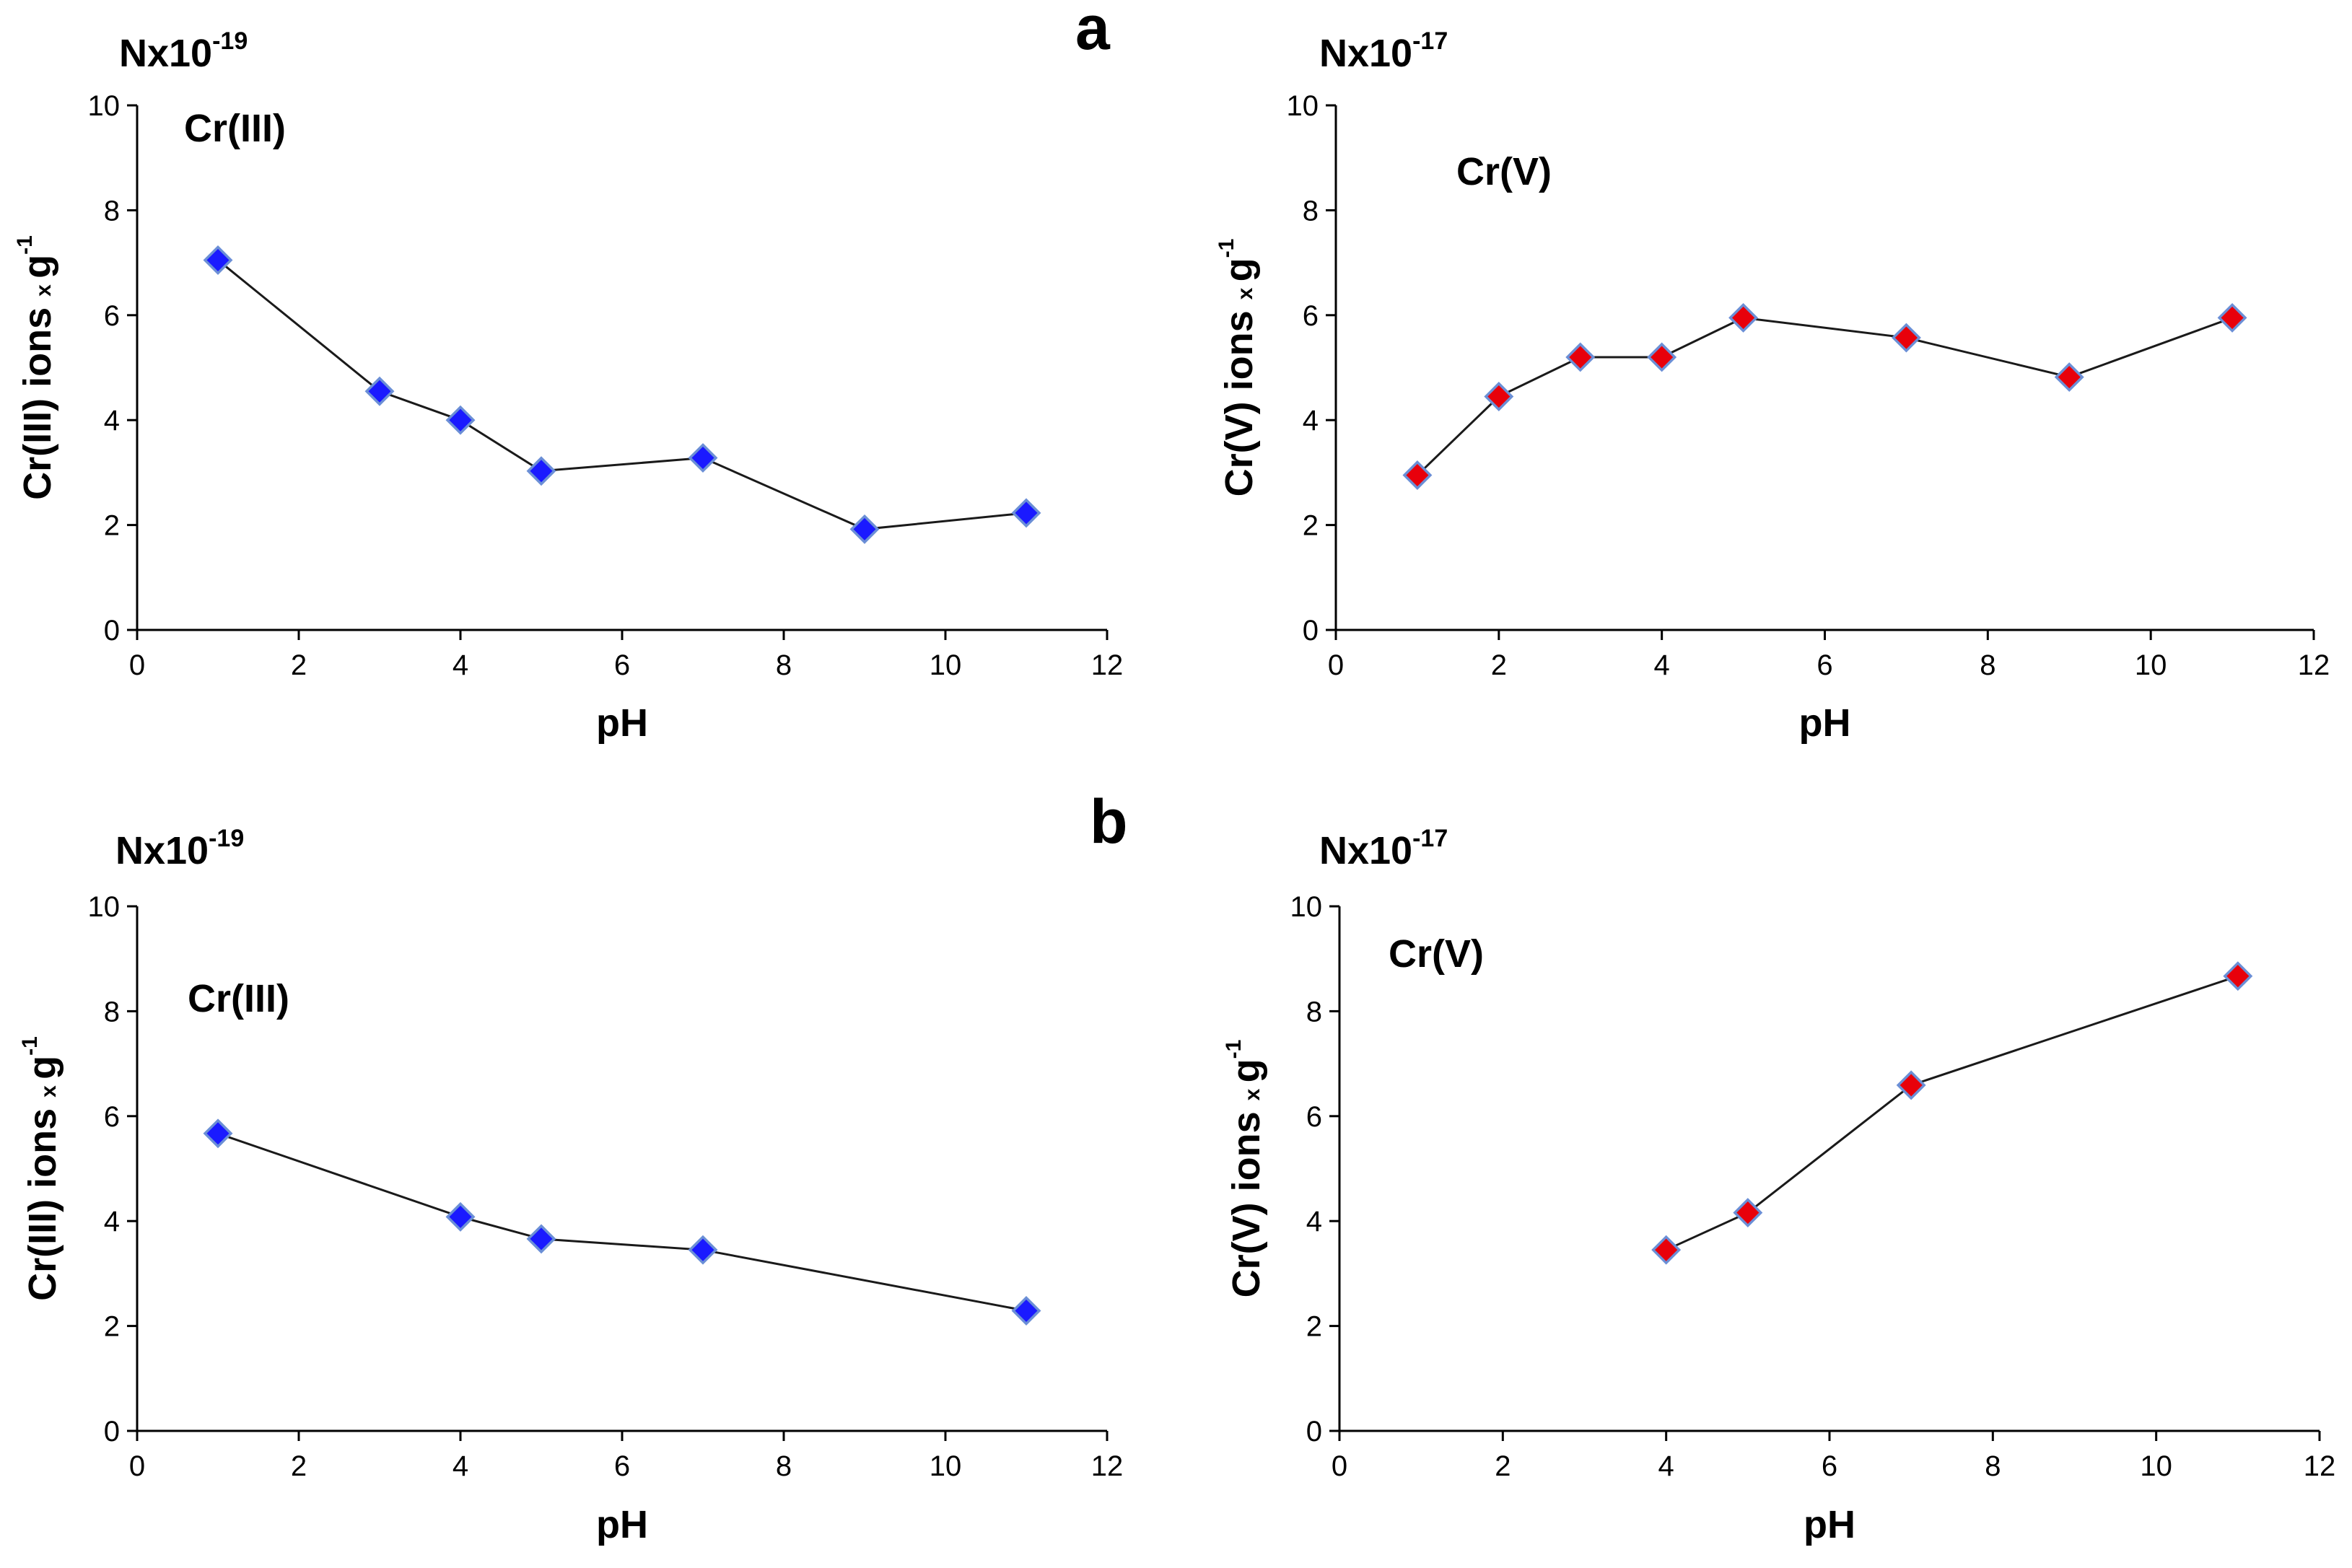 The height and width of the screenshot is (1568, 2352). Describe the element at coordinates (1109, 822) in the screenshot. I see `panel-label-b: b` at that location.